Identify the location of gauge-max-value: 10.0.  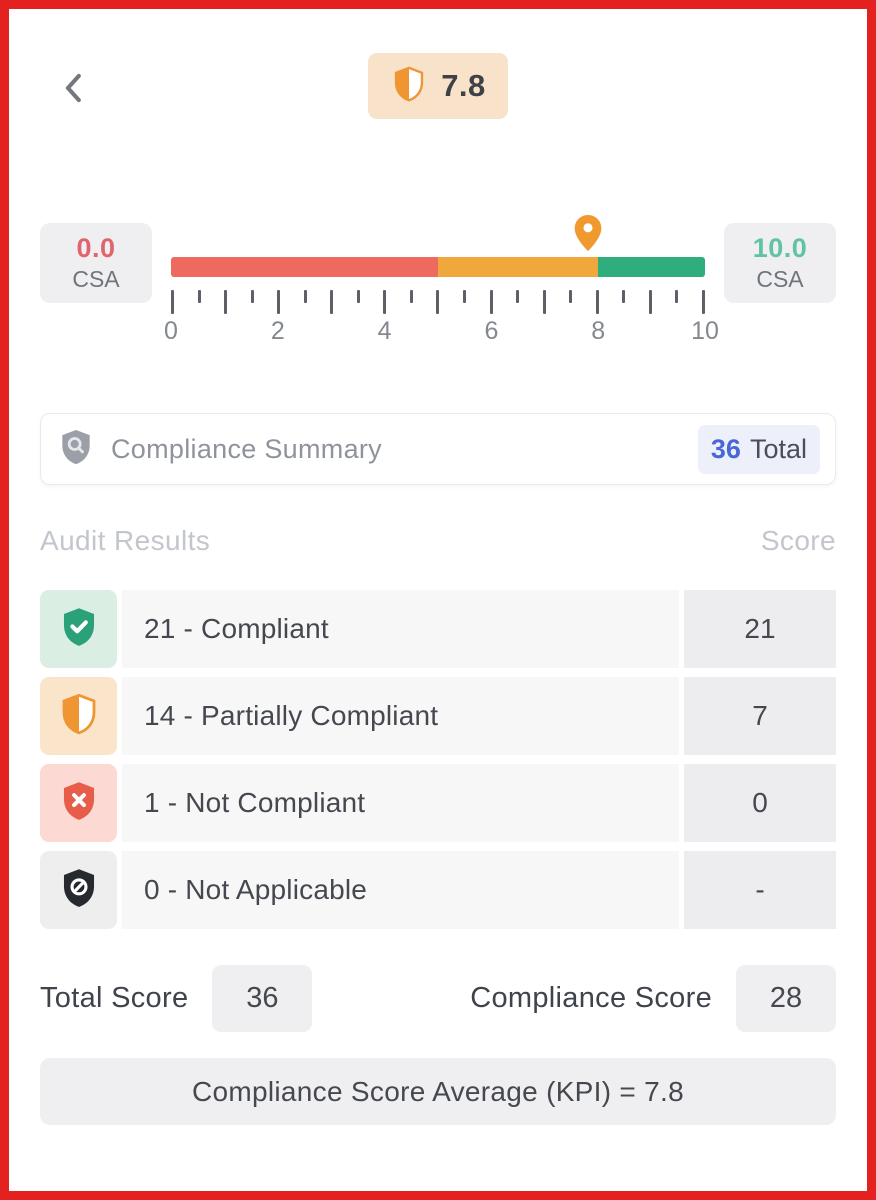
(780, 248).